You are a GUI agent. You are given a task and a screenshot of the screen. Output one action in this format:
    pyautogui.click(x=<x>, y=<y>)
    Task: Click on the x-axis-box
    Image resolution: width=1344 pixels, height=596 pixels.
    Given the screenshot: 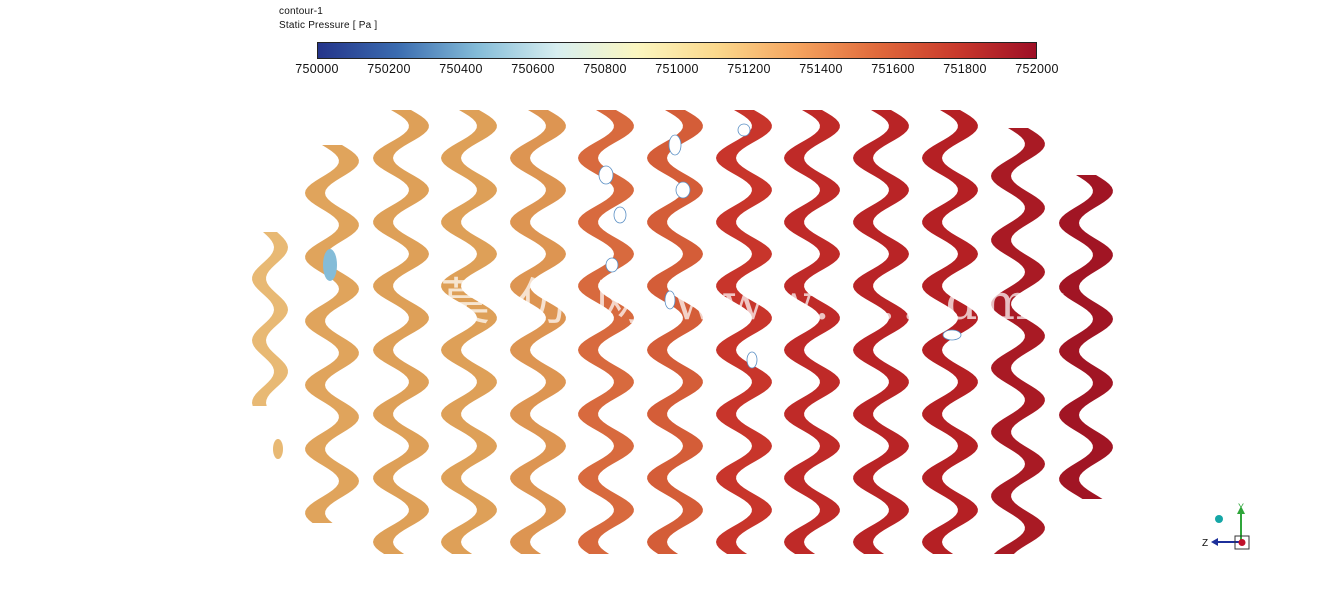 What is the action you would take?
    pyautogui.click(x=1242, y=542)
    